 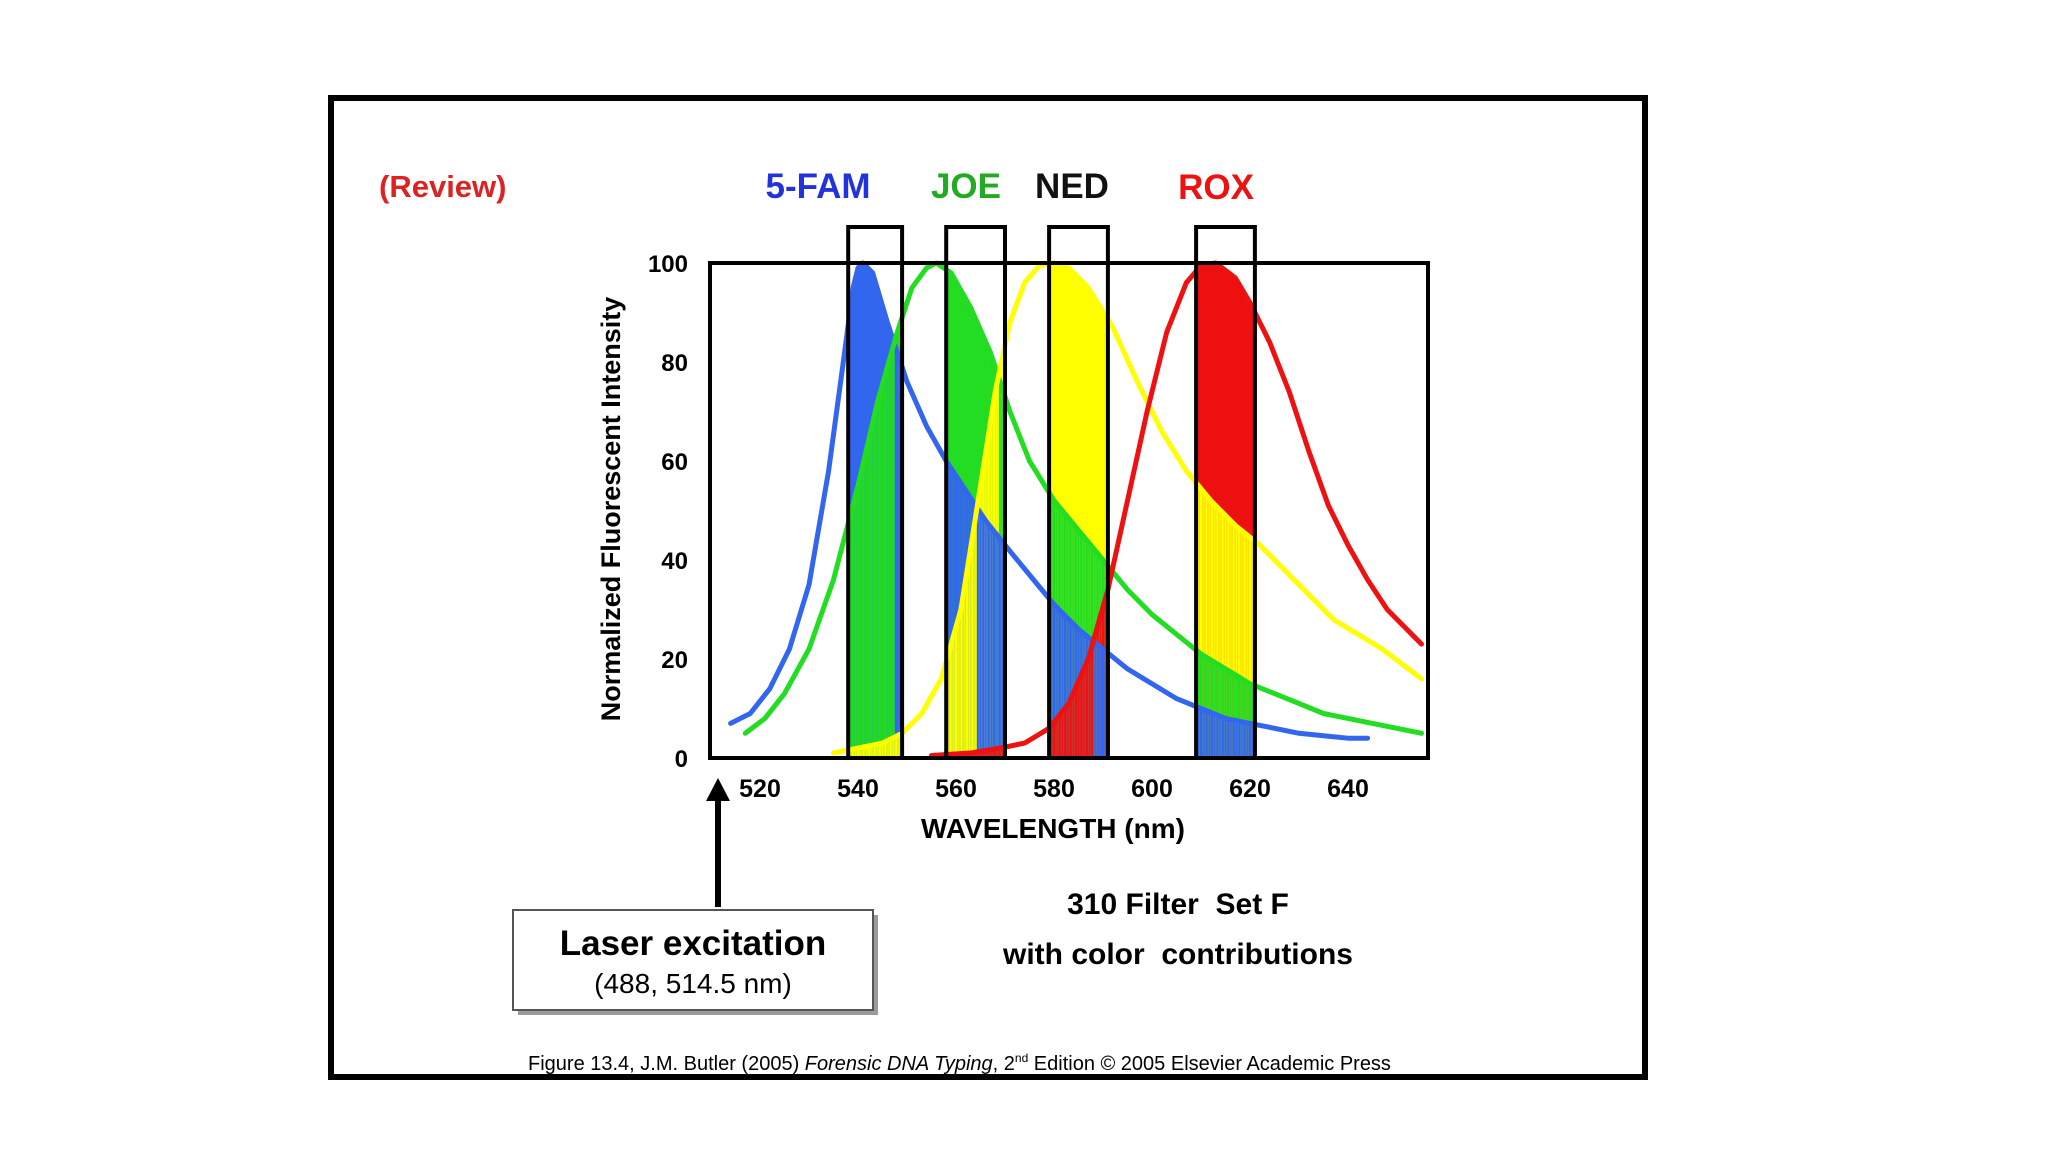 What do you see at coordinates (1178, 904) in the screenshot?
I see `filter-set-caption: 310 Filter Set F` at bounding box center [1178, 904].